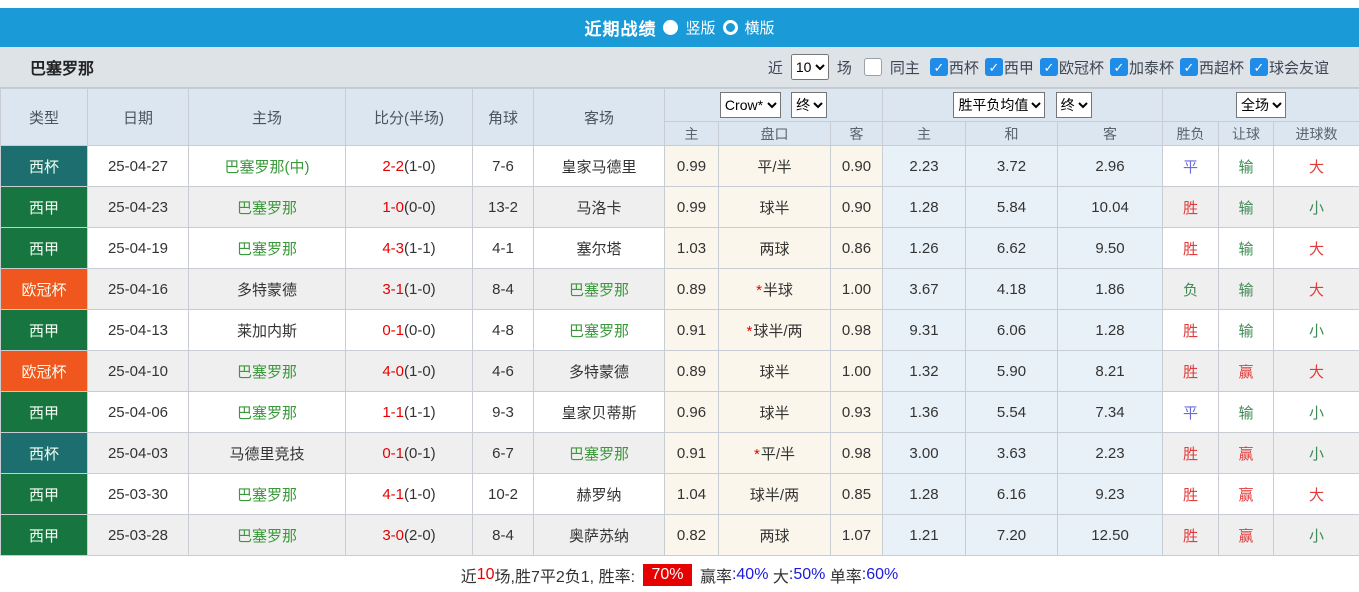  What do you see at coordinates (774, 494) in the screenshot?
I see `handicap-cell: 球半/两` at bounding box center [774, 494].